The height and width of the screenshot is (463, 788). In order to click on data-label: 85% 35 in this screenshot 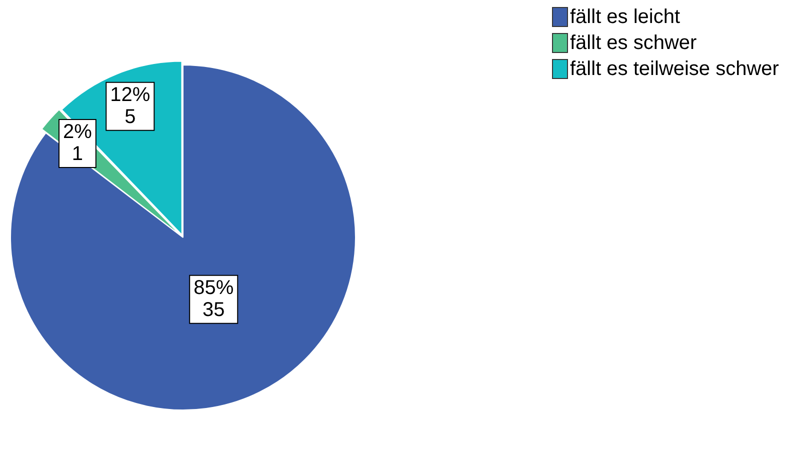, I will do `click(214, 298)`.